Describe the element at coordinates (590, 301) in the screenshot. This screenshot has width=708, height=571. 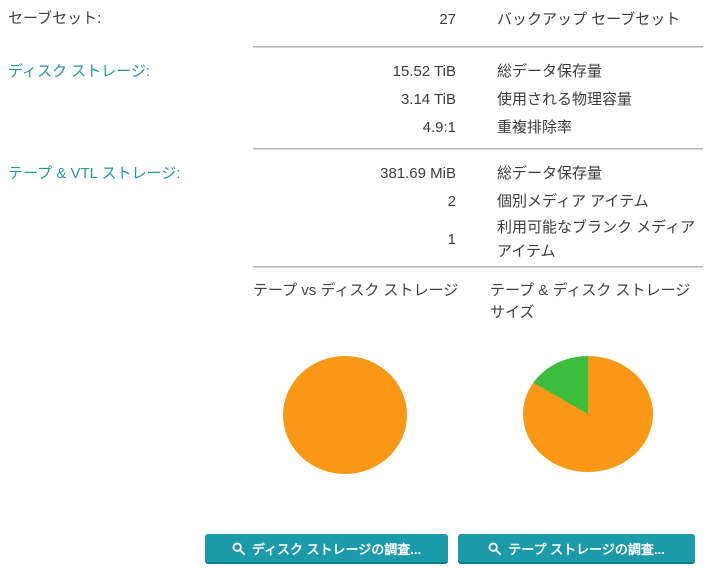
I see `chart-title-tape-disk-size: テープ & ディスク ストレージ サイズ` at that location.